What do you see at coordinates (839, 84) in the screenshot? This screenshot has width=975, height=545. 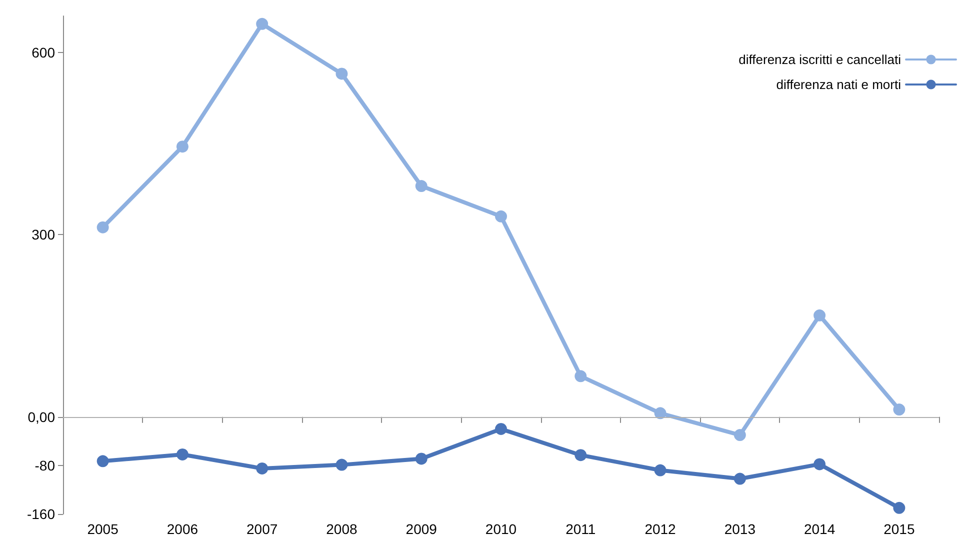 I see `legend-label: differenza nati e morti` at bounding box center [839, 84].